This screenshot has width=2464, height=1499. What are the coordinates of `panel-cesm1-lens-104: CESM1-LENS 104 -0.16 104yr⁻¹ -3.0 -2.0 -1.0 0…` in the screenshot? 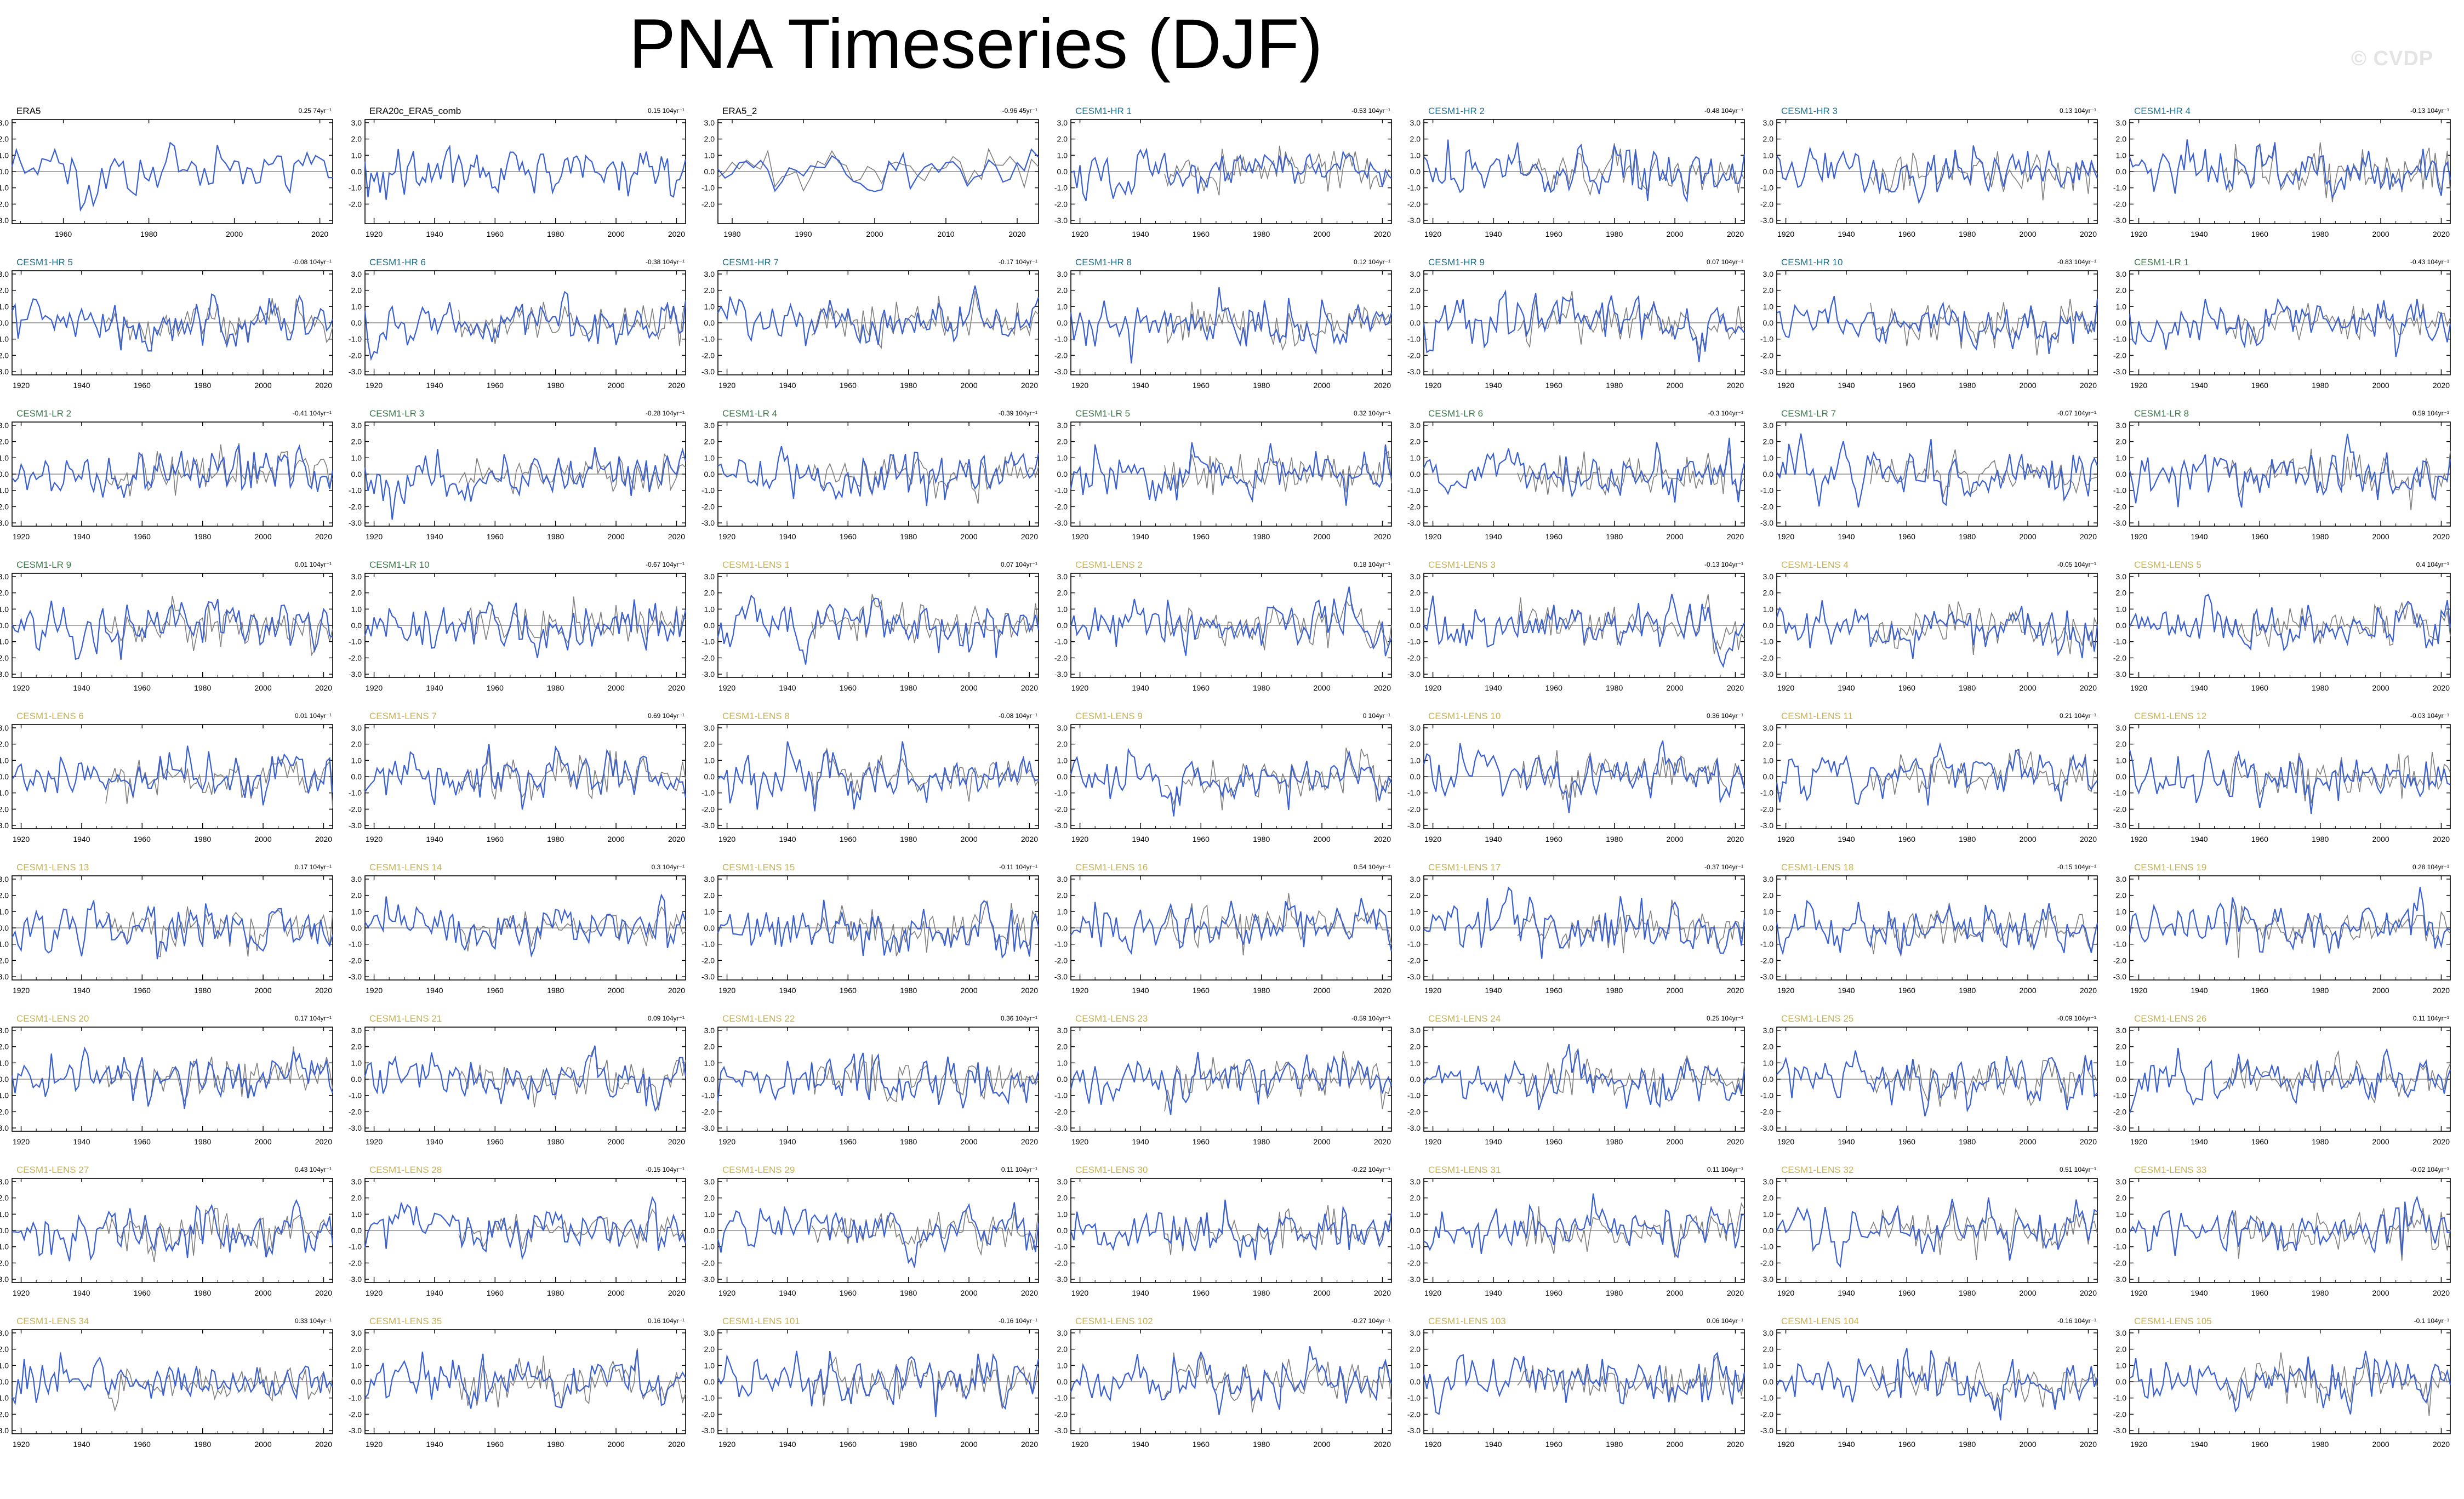 It's located at (1929, 1382).